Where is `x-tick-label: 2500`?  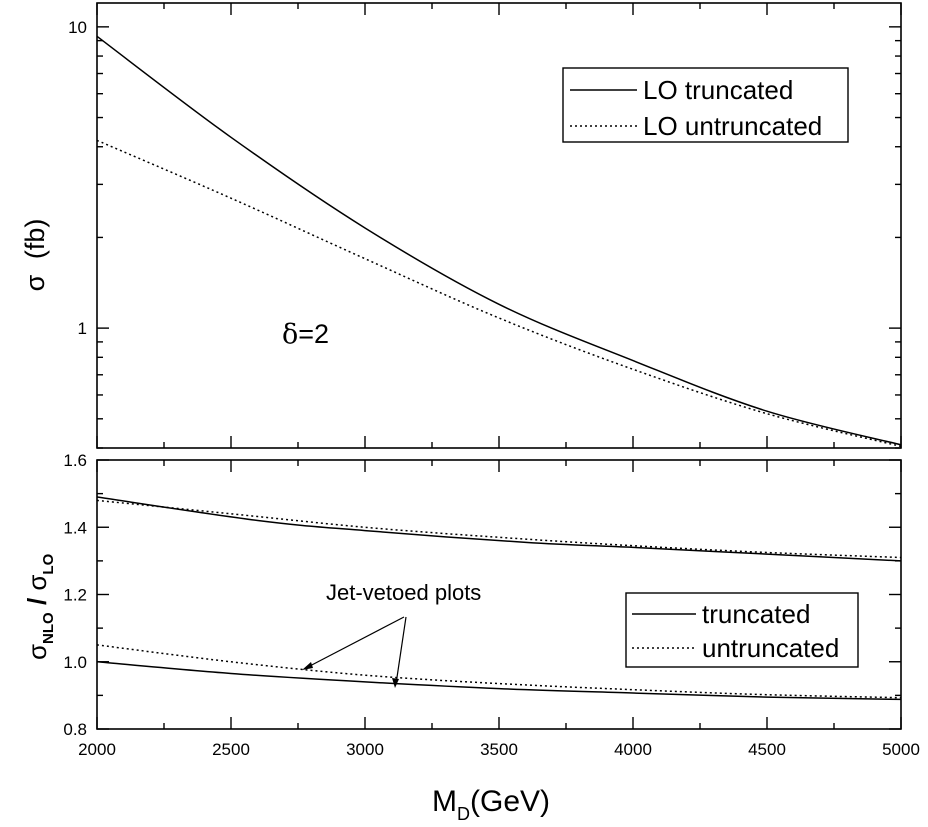
x-tick-label: 2500 is located at coordinates (231, 749).